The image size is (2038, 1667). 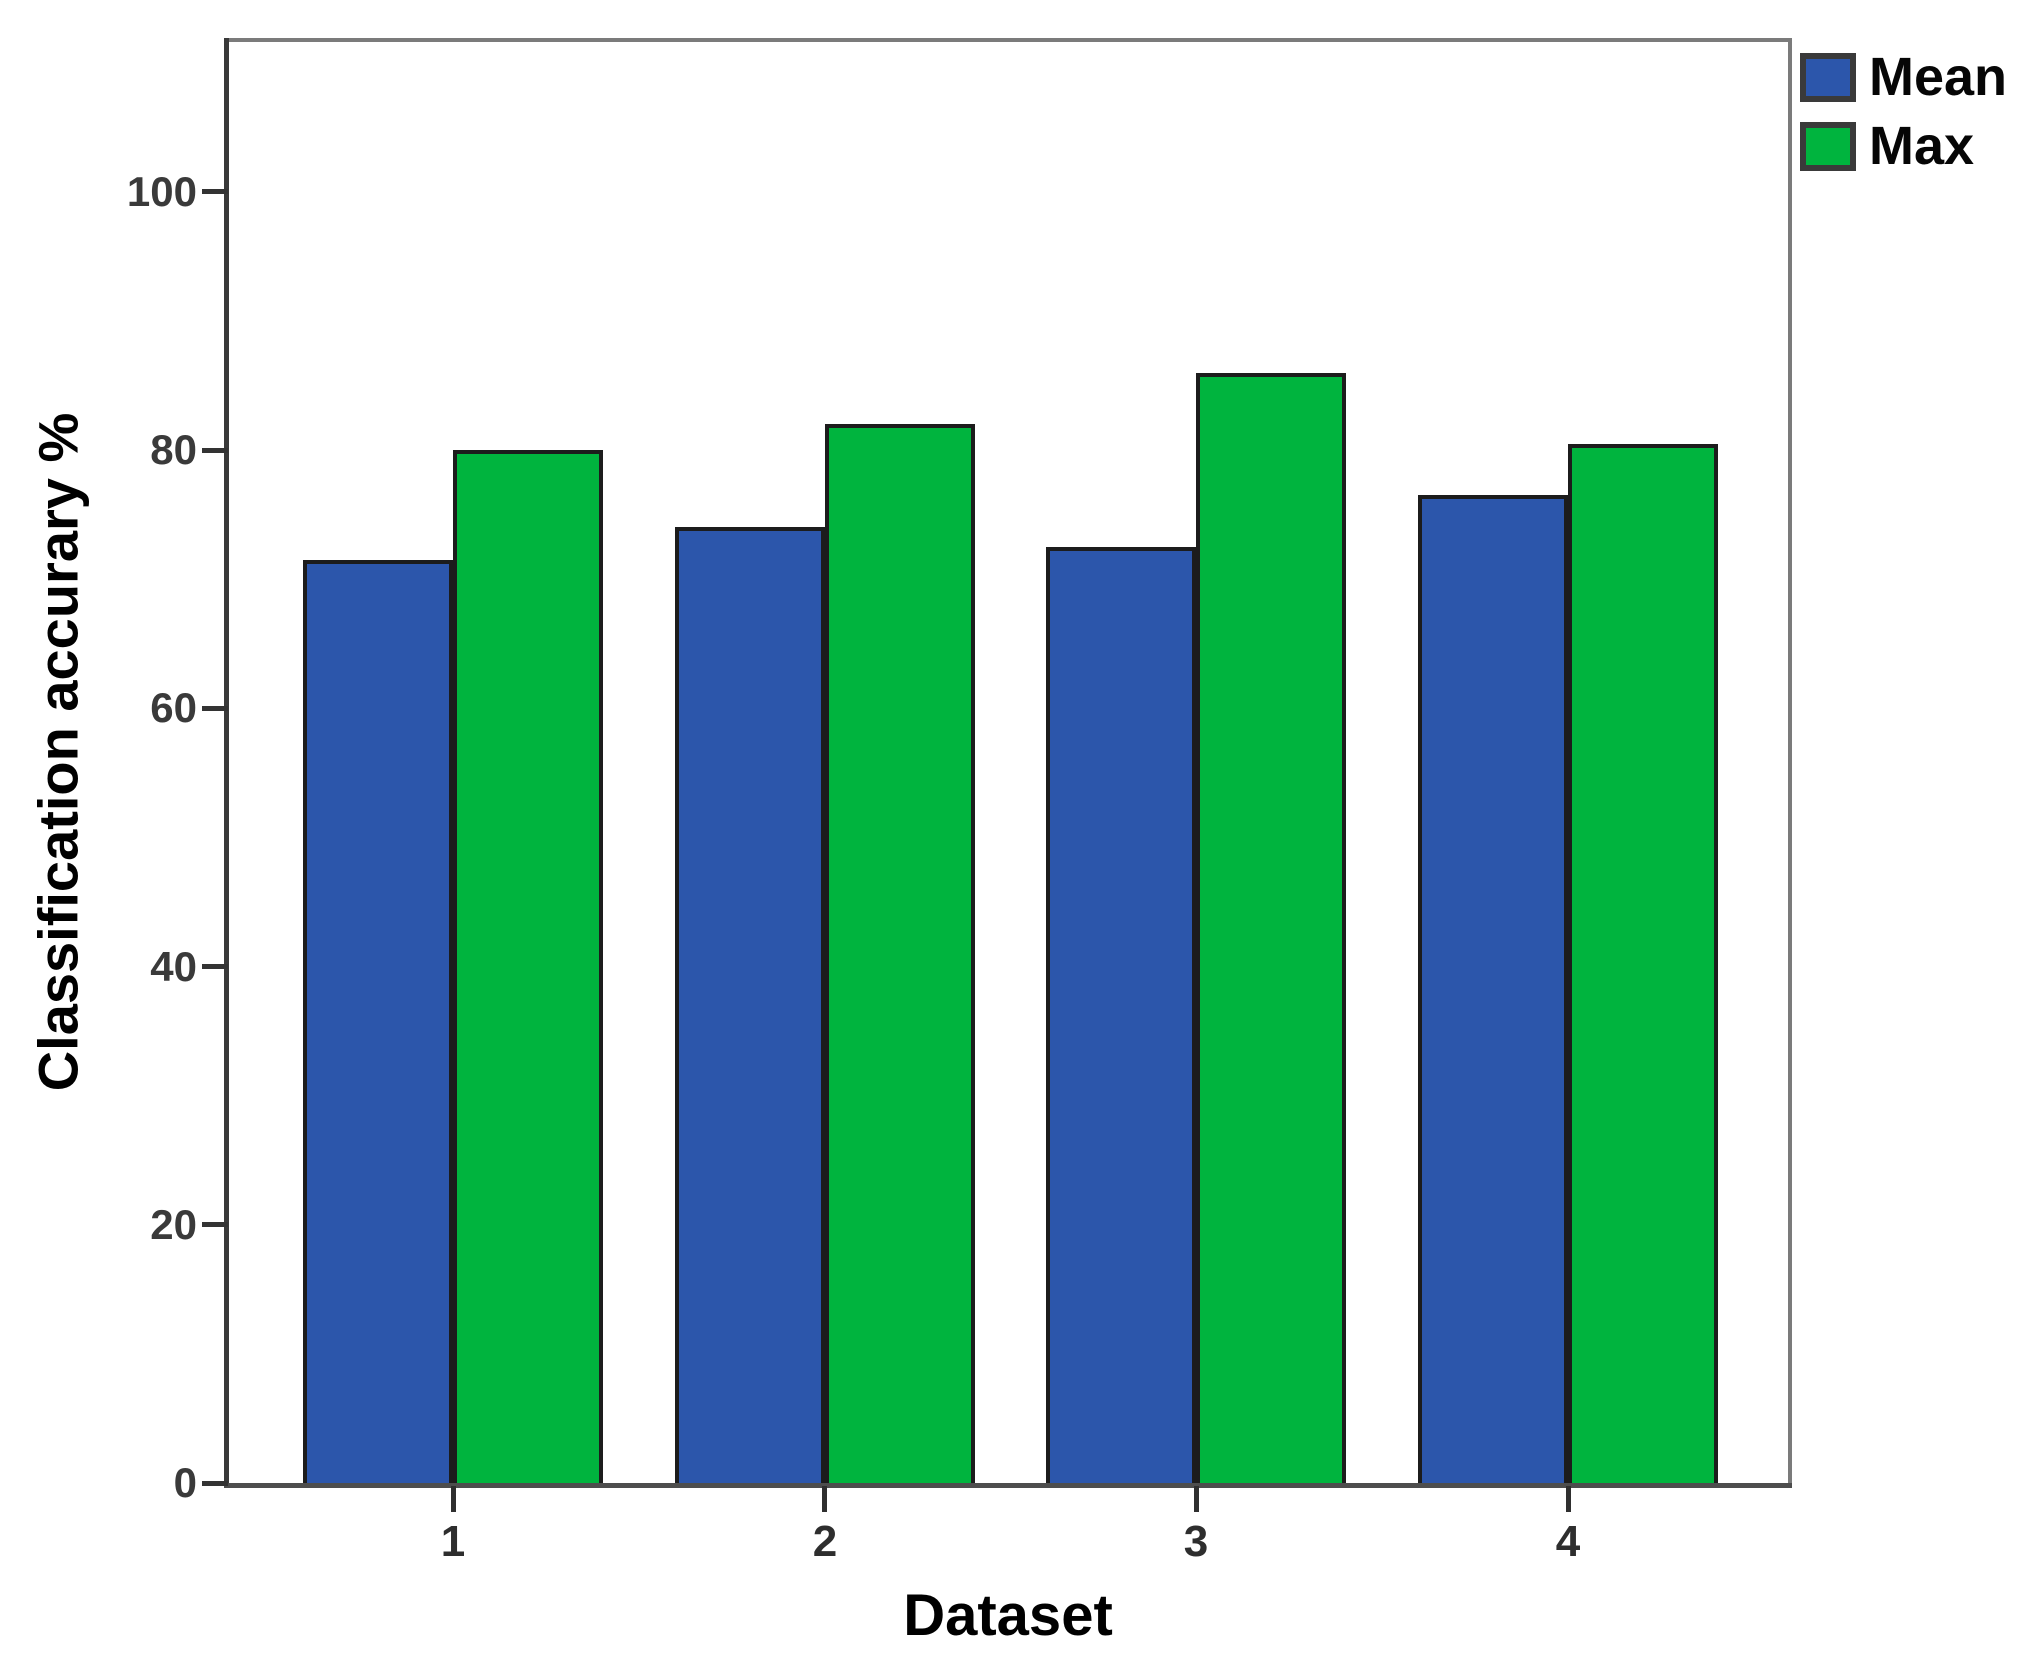 I want to click on x-tick-label-2: 2, so click(x=825, y=1541).